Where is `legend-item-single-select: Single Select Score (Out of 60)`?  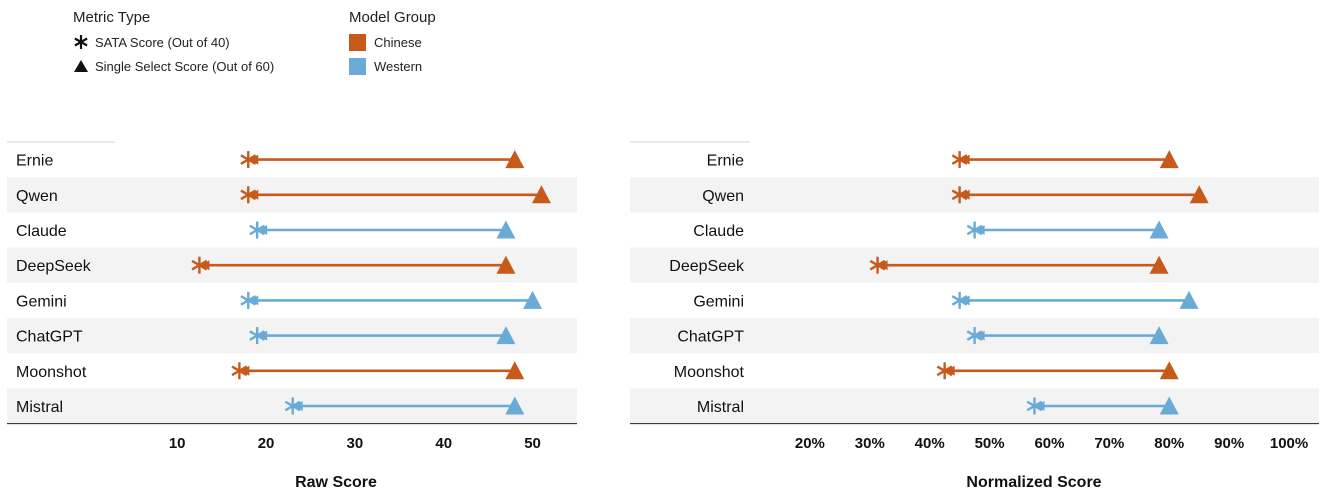 legend-item-single-select: Single Select Score (Out of 60) is located at coordinates (173, 66).